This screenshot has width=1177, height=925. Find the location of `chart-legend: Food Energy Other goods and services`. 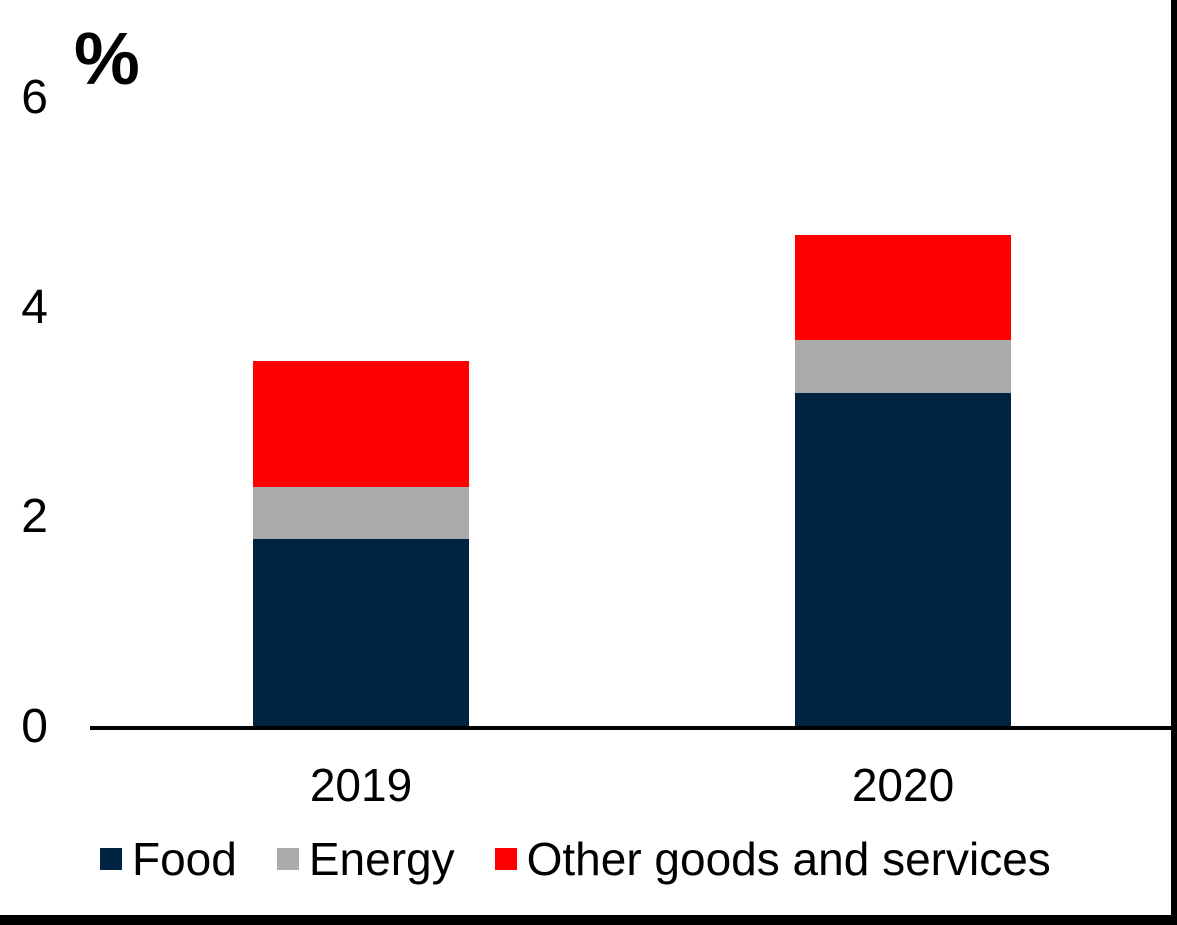

chart-legend: Food Energy Other goods and services is located at coordinates (575, 859).